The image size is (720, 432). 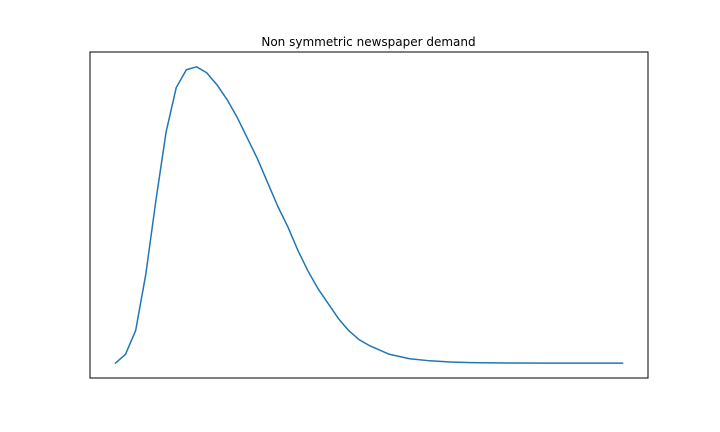 I want to click on chart-title: Non symmetric newspaper demand, so click(x=368, y=42).